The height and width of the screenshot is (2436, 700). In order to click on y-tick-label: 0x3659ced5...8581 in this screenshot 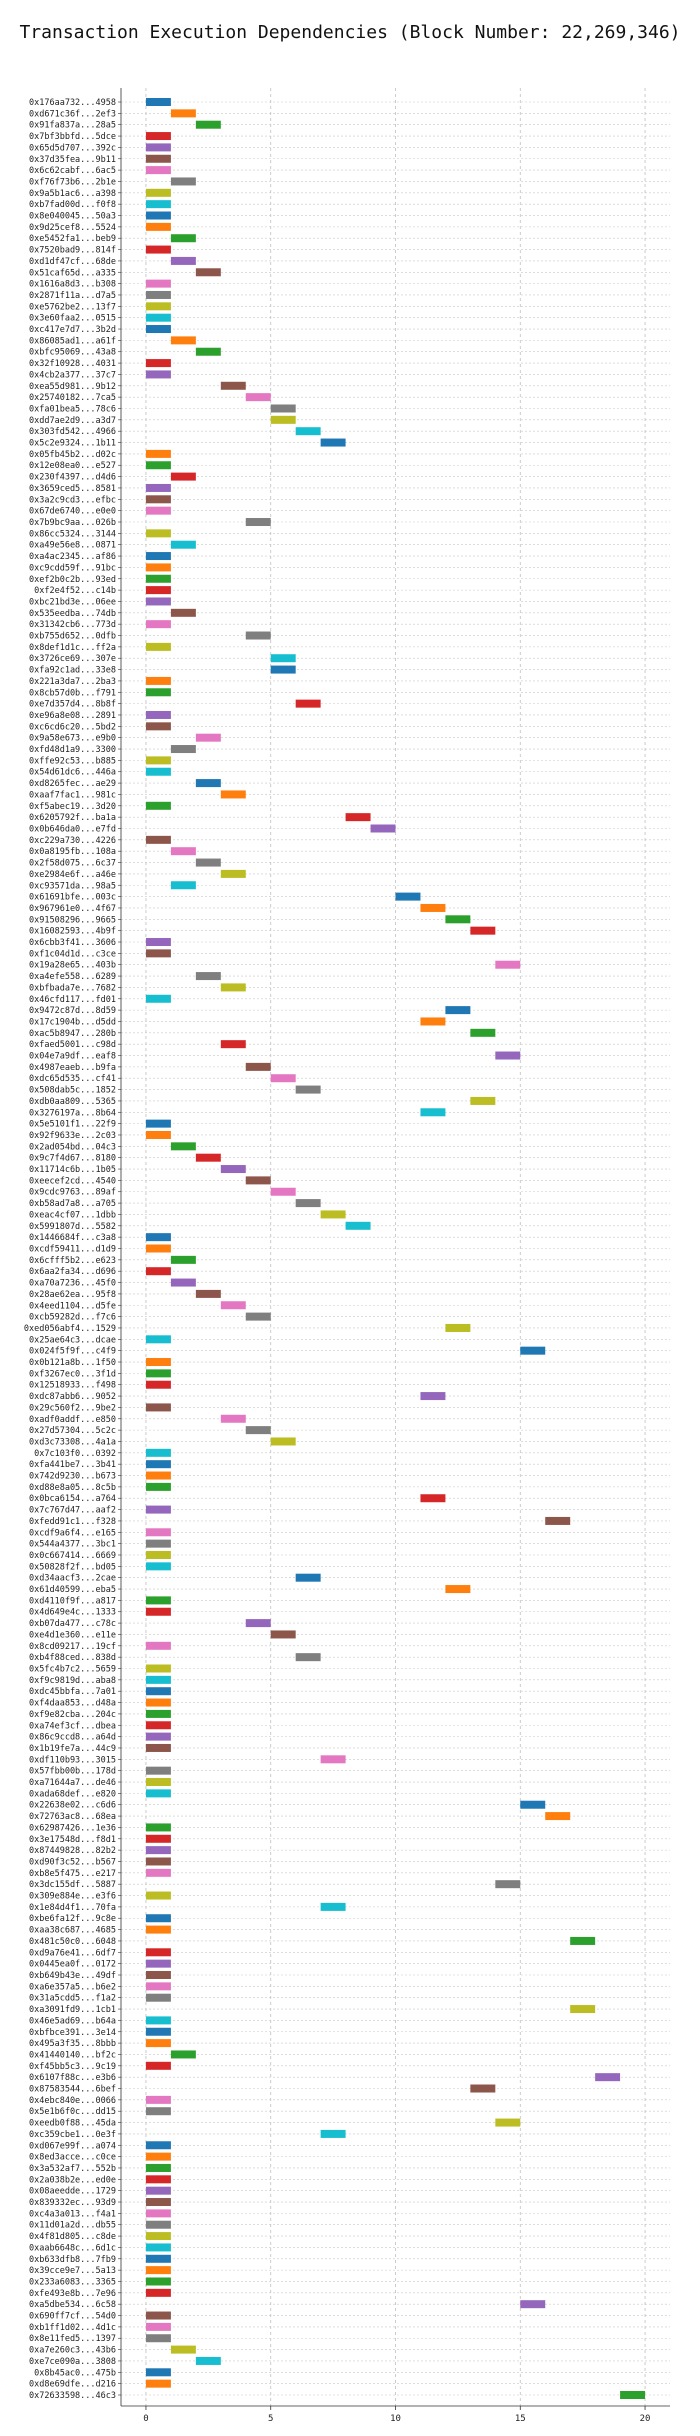, I will do `click(72, 489)`.